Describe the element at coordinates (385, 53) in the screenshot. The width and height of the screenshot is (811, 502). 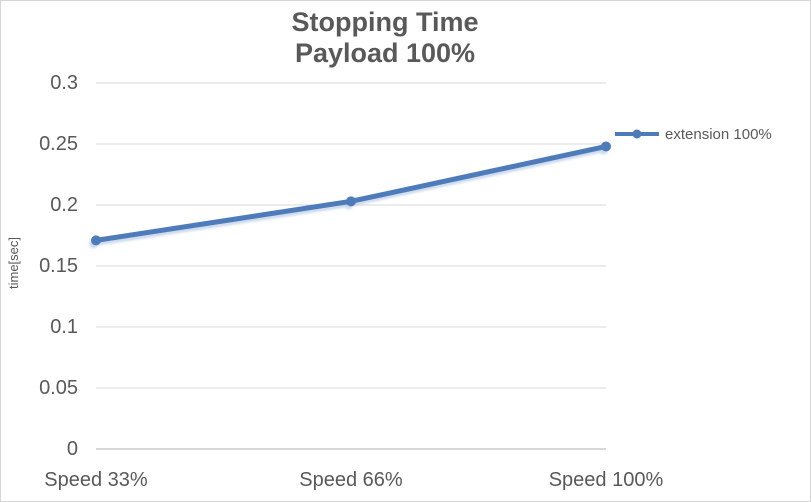
I see `chart-subtitle: Payload 100%` at that location.